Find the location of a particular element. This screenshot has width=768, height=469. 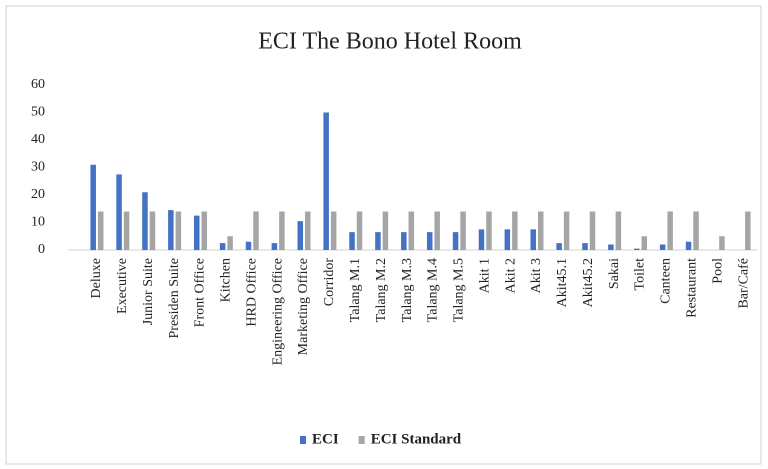

x-tick-label: Corridor is located at coordinates (329, 282).